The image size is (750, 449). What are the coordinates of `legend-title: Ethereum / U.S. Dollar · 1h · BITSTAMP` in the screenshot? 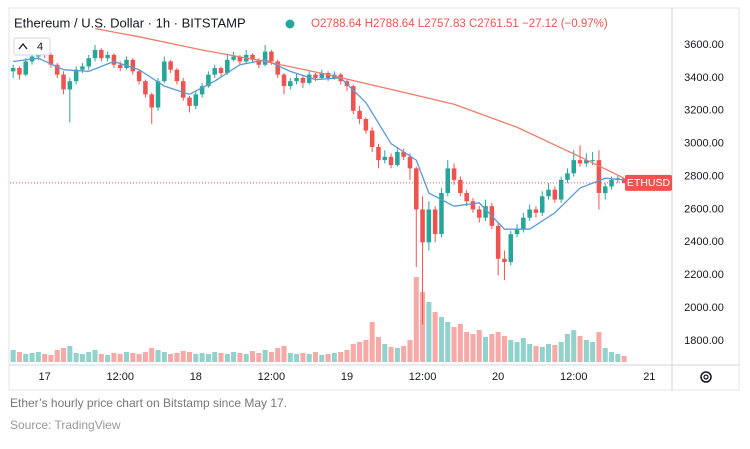 It's located at (130, 22).